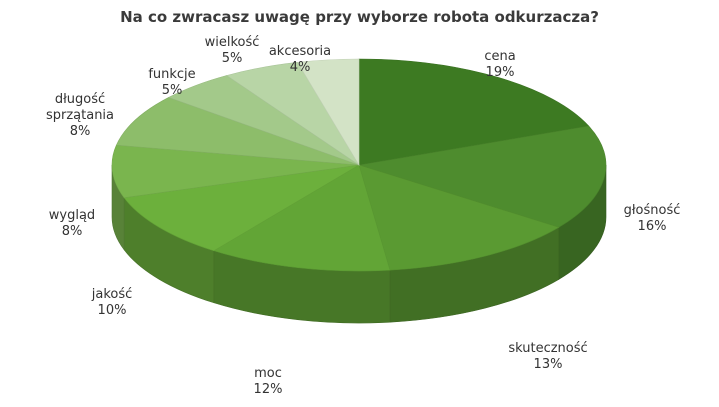 The image size is (719, 407). Describe the element at coordinates (171, 82) in the screenshot. I see `slice-label-7: funkcje 5%` at that location.